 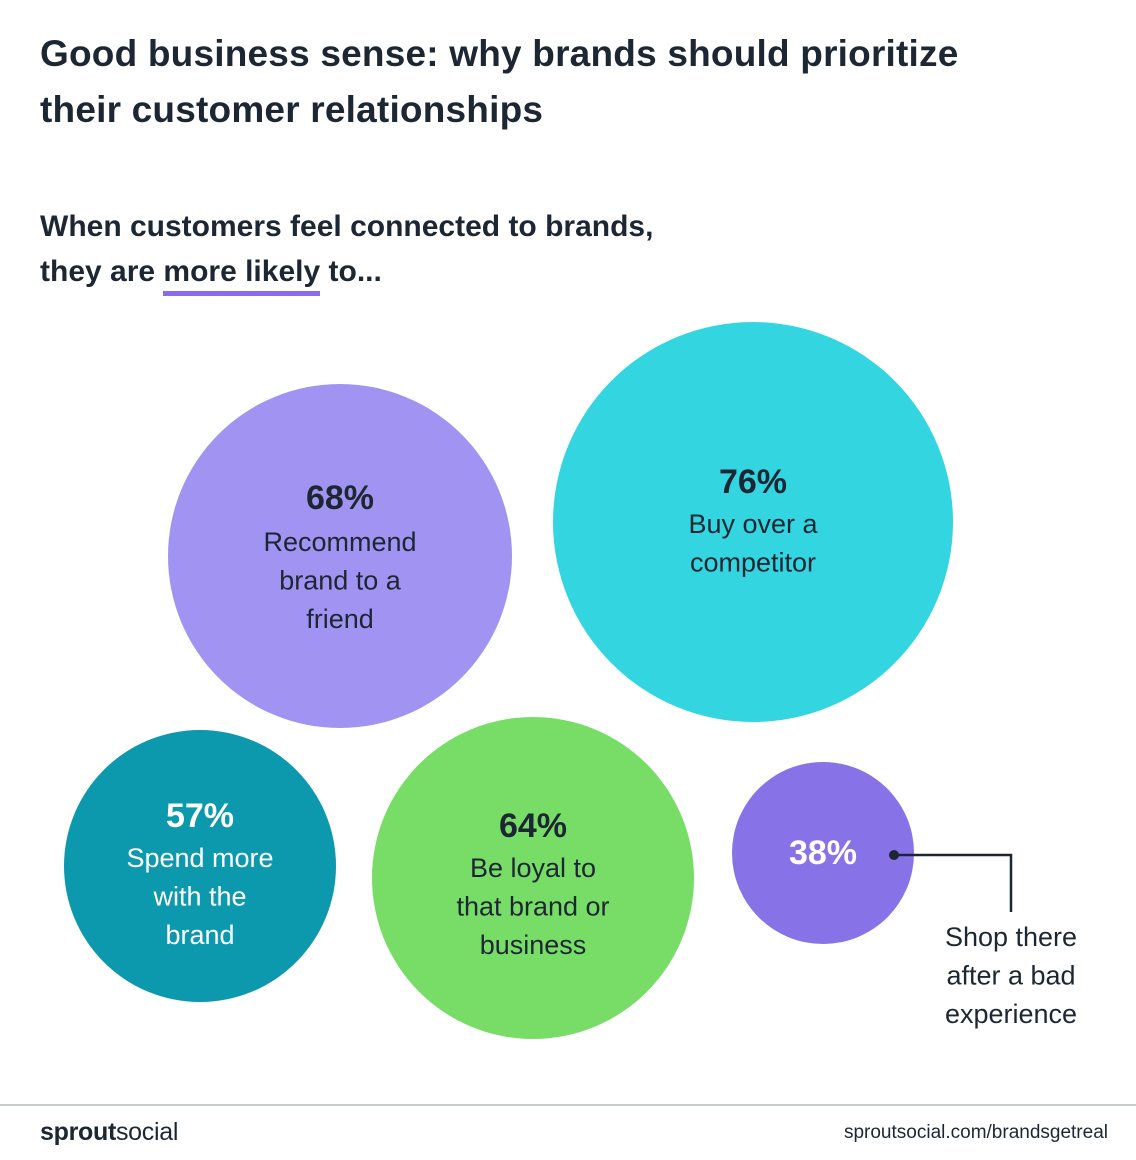 I want to click on bubble-value-label: 68%, so click(x=340, y=498).